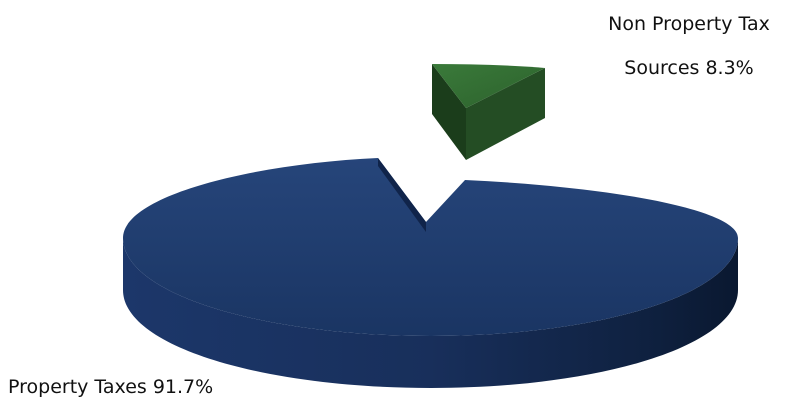  What do you see at coordinates (110, 387) in the screenshot?
I see `pie-label-property-taxes: Property Taxes 91.7%` at bounding box center [110, 387].